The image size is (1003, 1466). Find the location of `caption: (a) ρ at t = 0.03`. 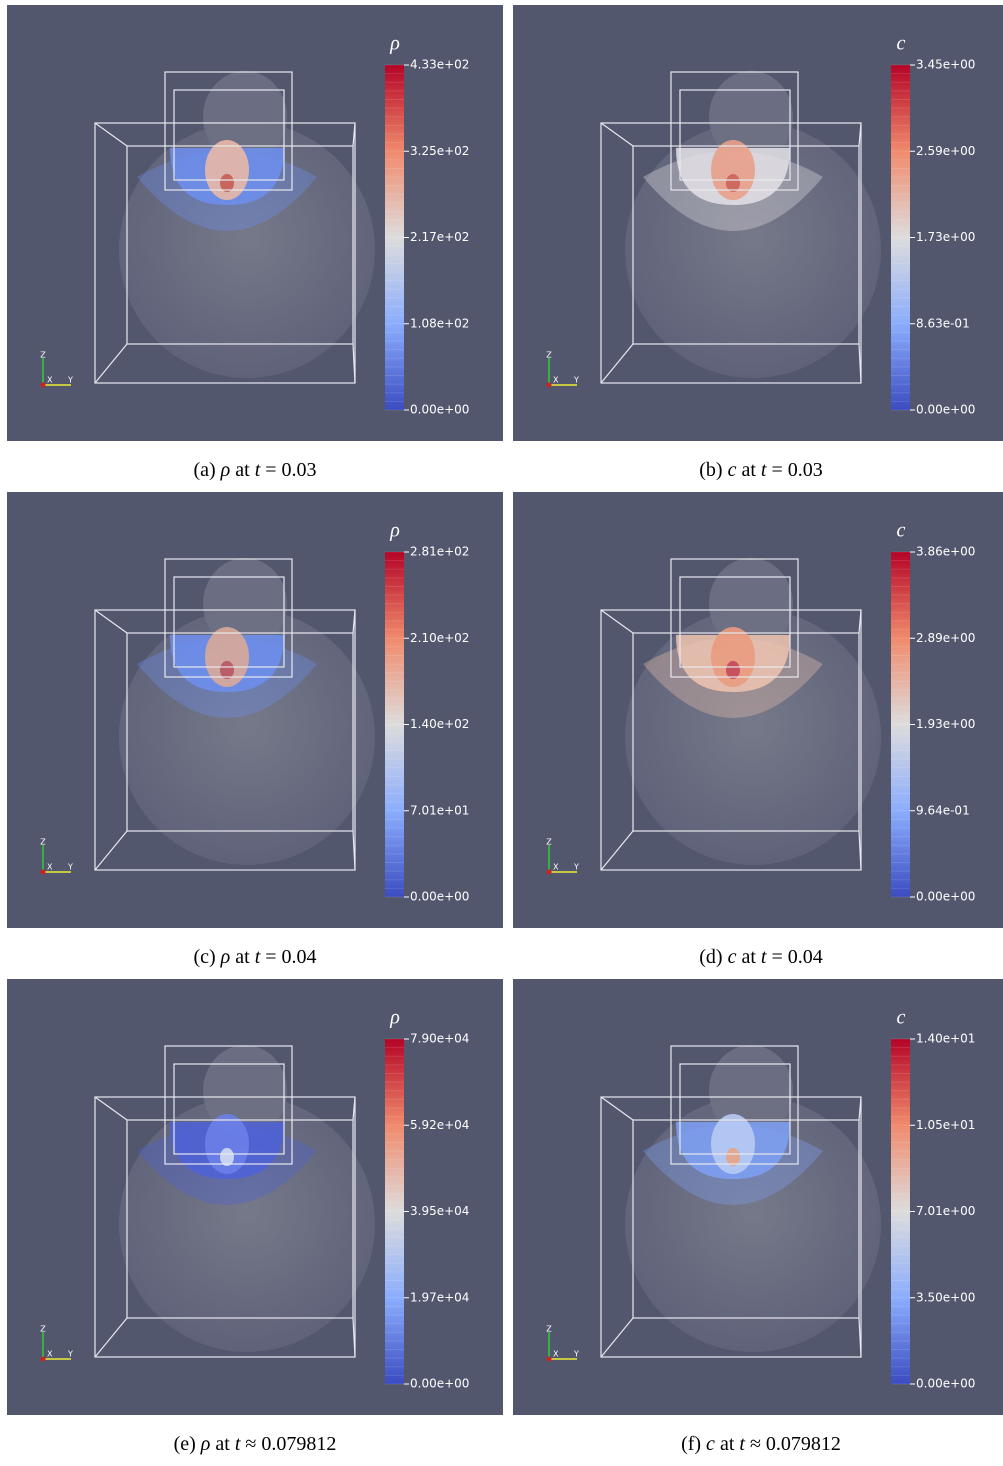

caption: (a) ρ at t = 0.03 is located at coordinates (254, 470).